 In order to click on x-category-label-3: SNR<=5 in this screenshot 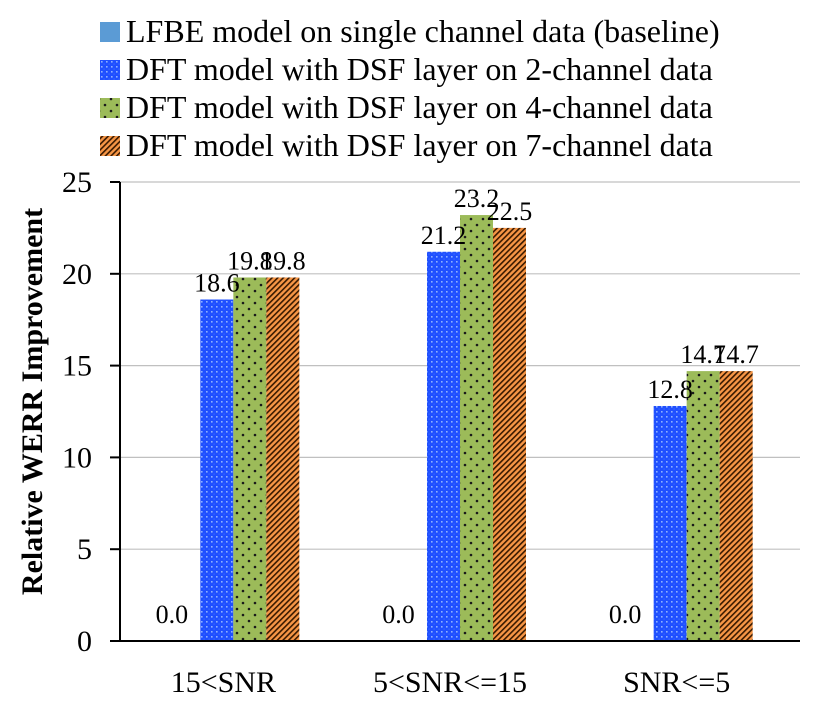, I will do `click(676, 682)`.